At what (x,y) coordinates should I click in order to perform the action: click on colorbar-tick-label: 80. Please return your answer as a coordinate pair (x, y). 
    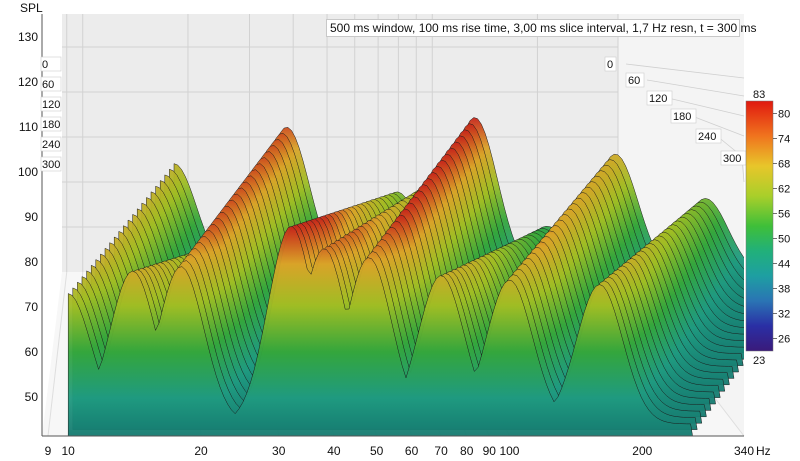
    Looking at the image, I should click on (784, 115).